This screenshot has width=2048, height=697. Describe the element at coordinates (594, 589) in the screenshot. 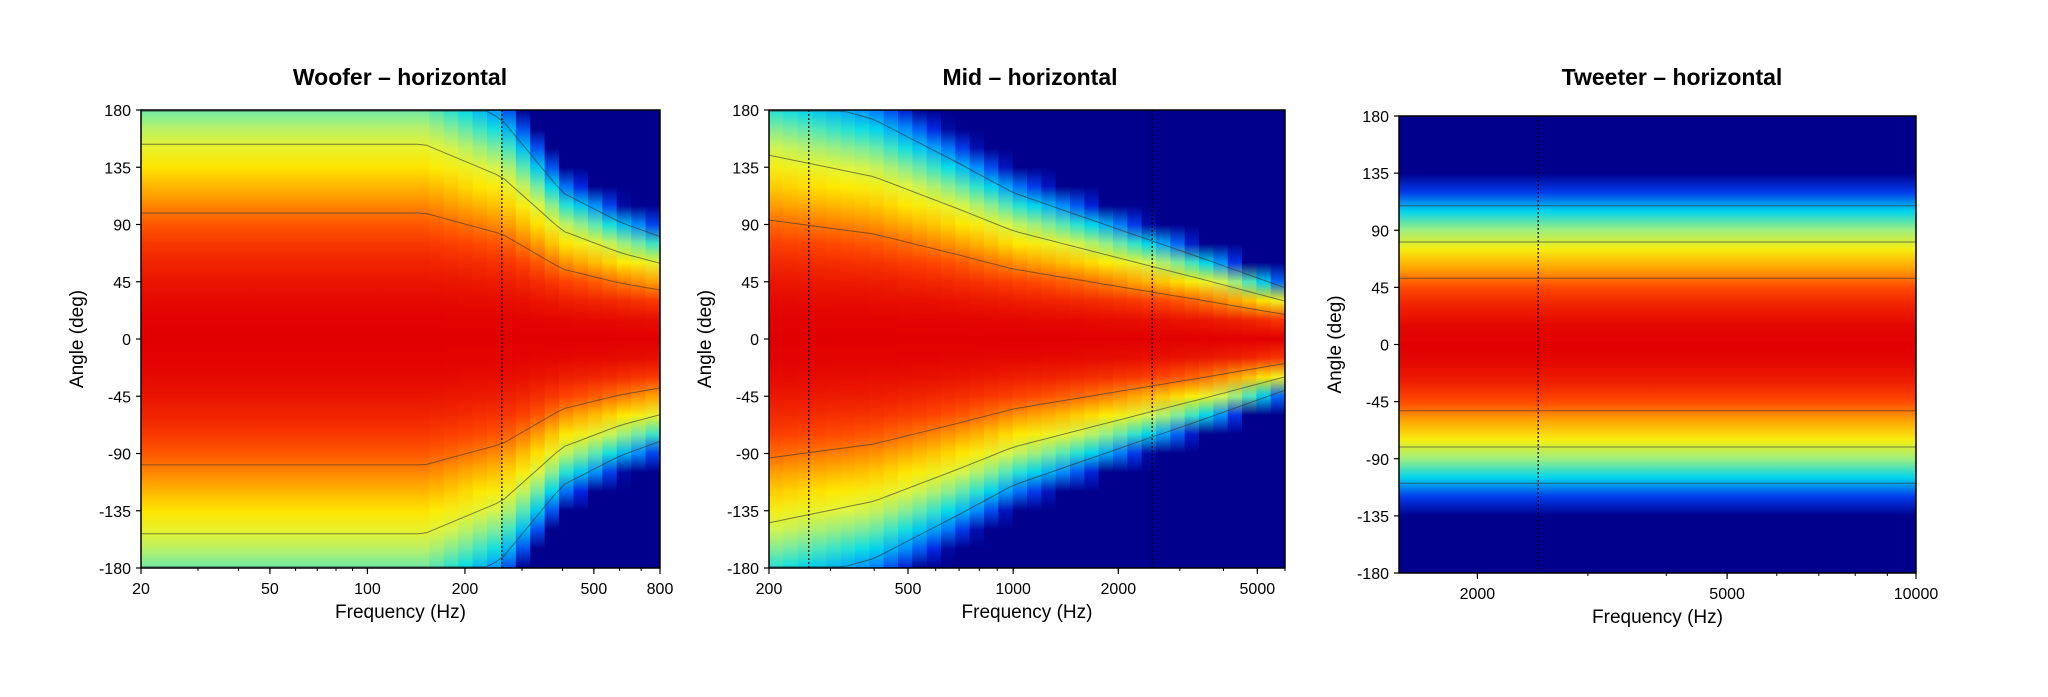

I see `x-tick-label: 500` at that location.